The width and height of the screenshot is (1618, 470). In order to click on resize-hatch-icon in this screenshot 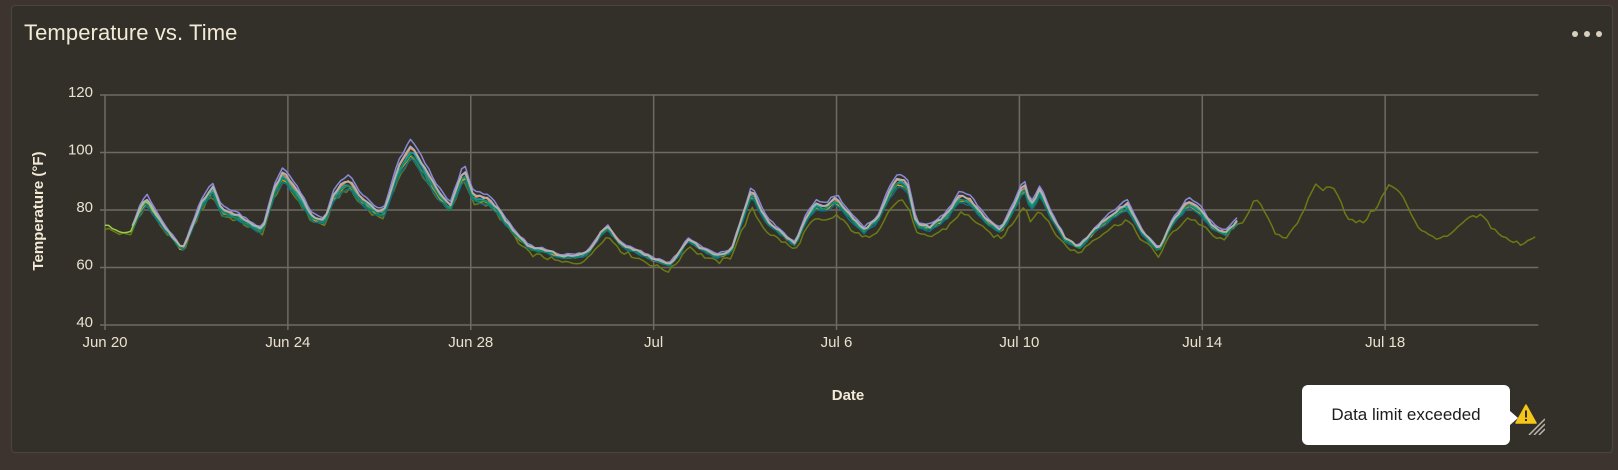, I will do `click(1536, 426)`.